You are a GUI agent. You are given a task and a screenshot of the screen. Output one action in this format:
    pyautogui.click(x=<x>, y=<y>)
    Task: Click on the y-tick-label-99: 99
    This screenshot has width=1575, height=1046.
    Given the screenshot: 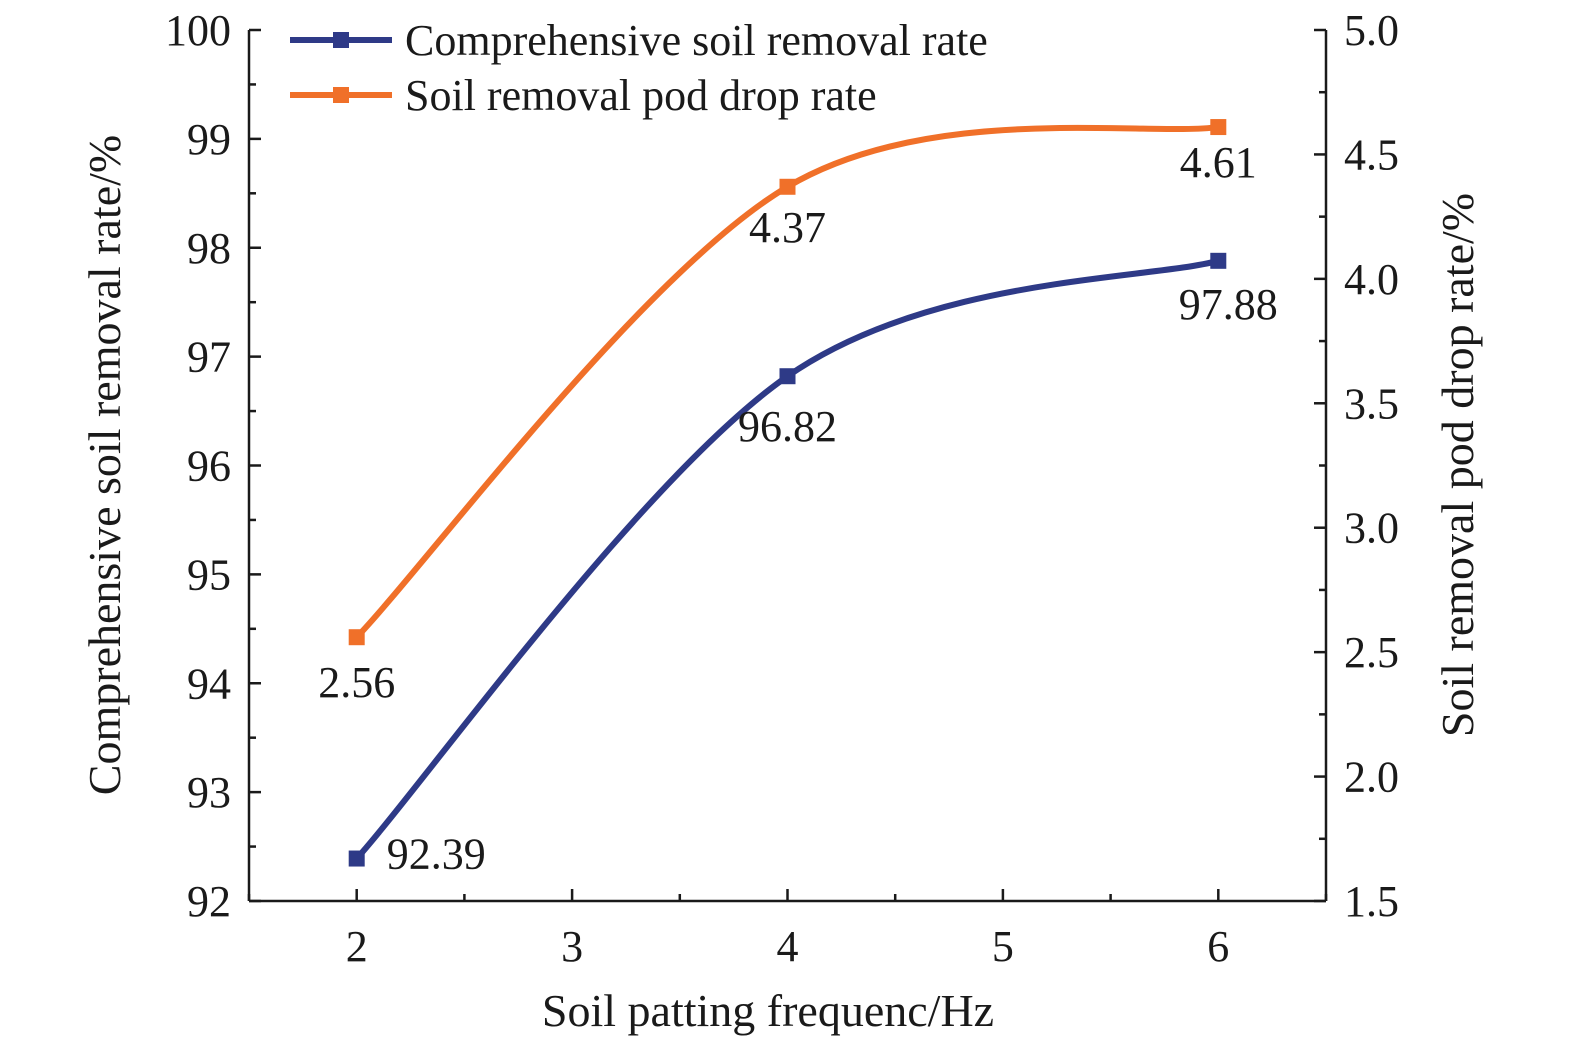 What is the action you would take?
    pyautogui.click(x=209, y=139)
    